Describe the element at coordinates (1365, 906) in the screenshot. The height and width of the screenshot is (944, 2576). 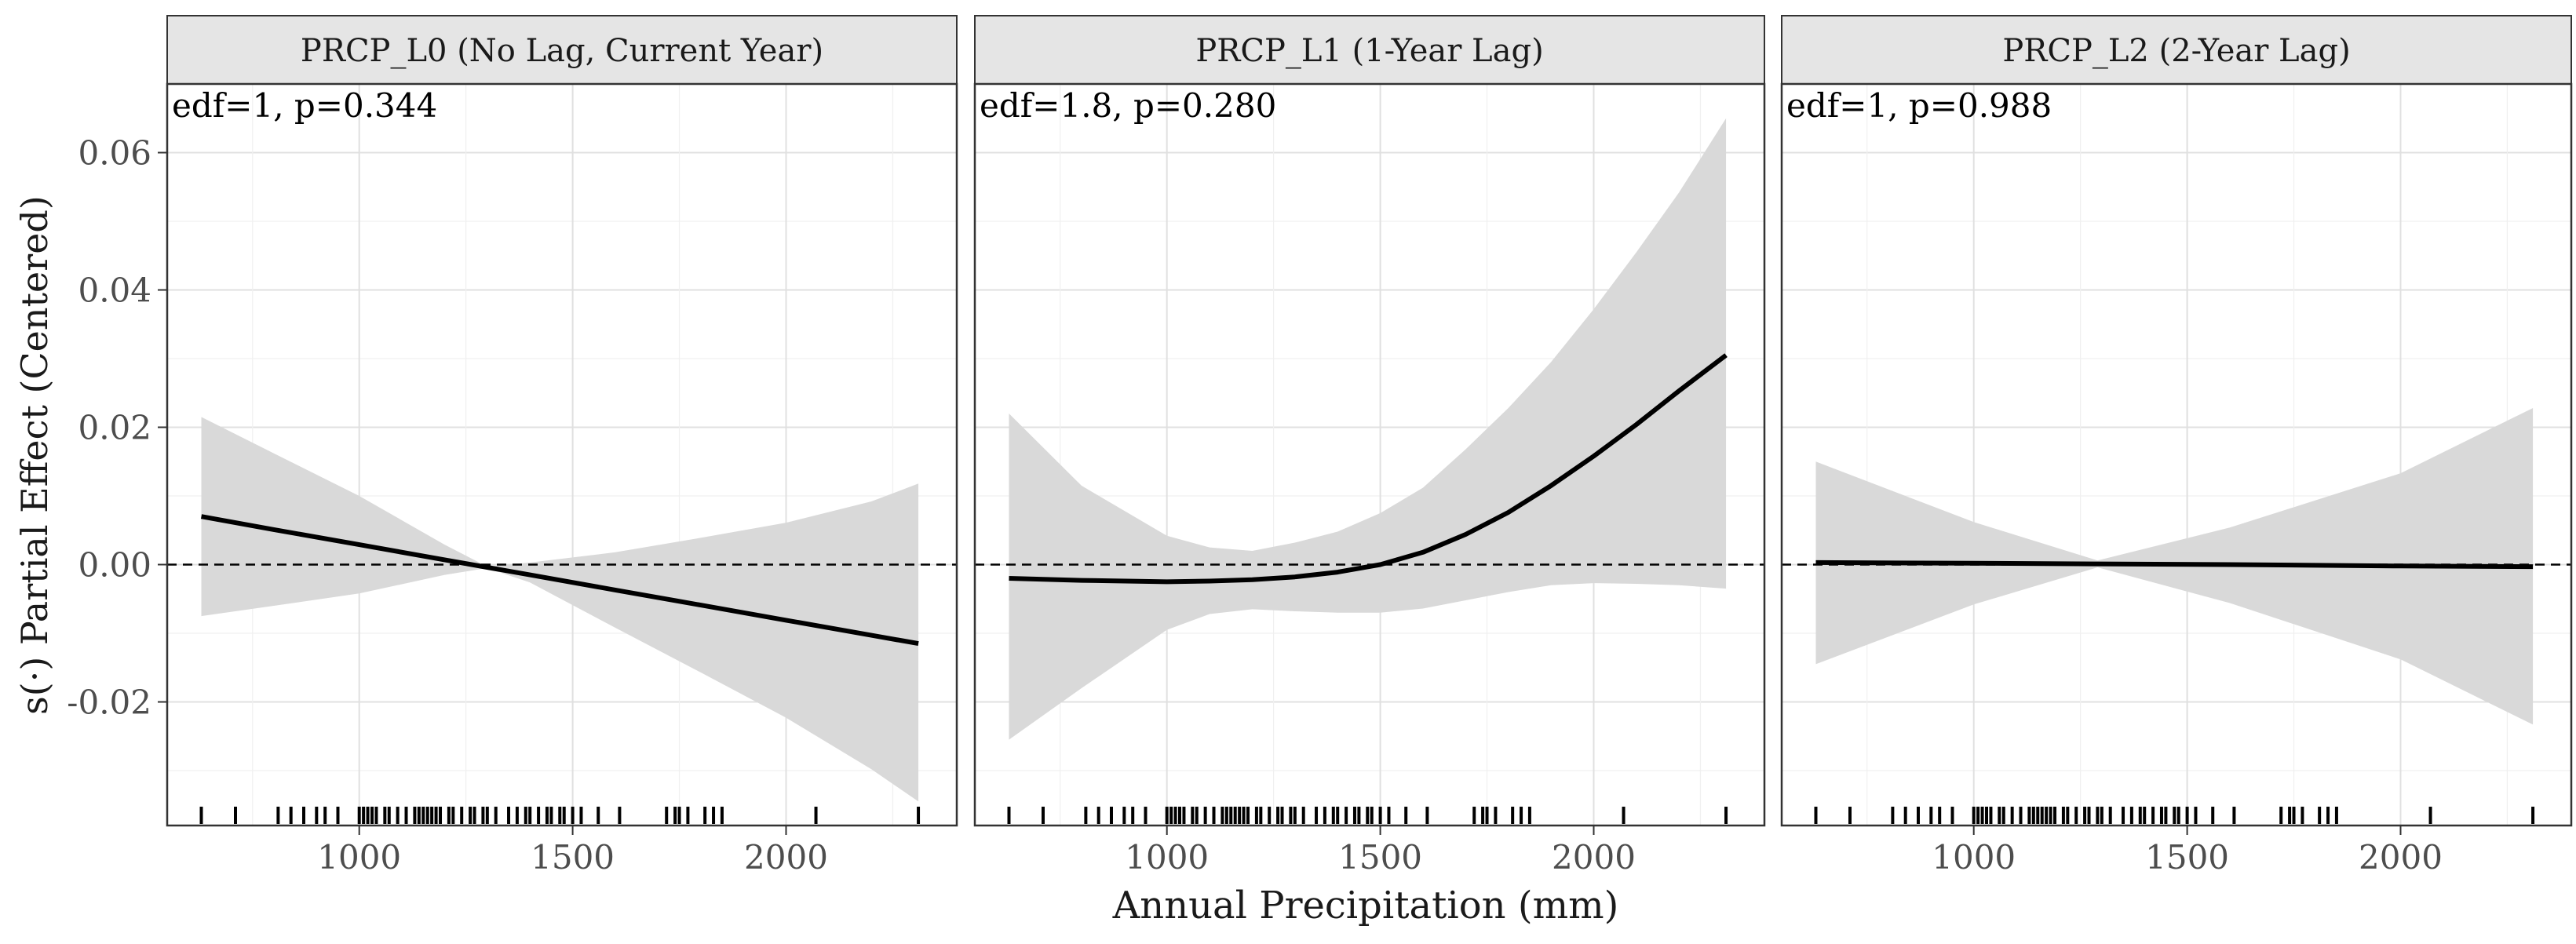
I see `x-axis-label: Annual Precipitation (mm)` at that location.